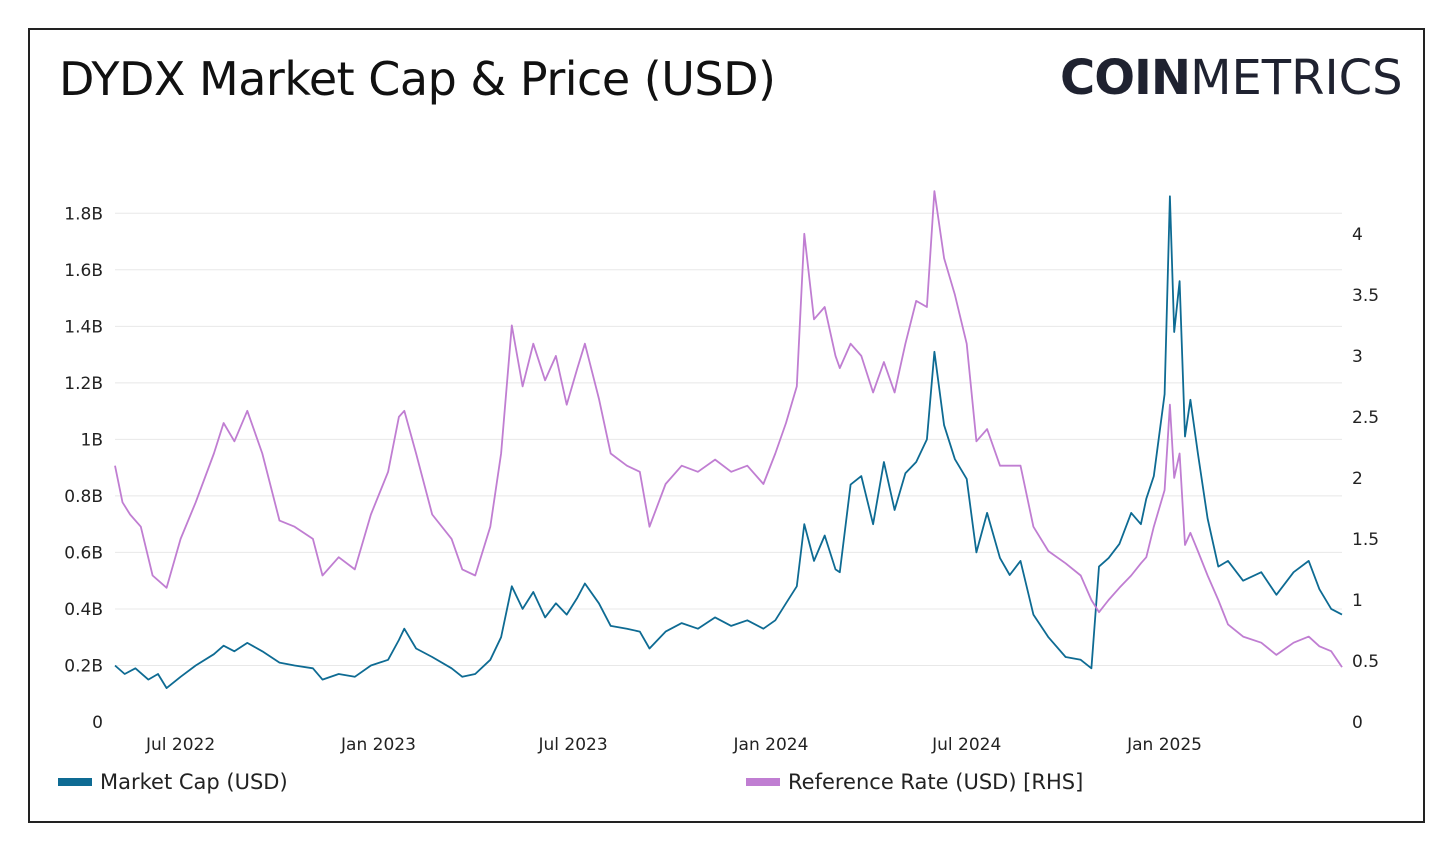  I want to click on left-tick-label: 1.2B, so click(83, 384).